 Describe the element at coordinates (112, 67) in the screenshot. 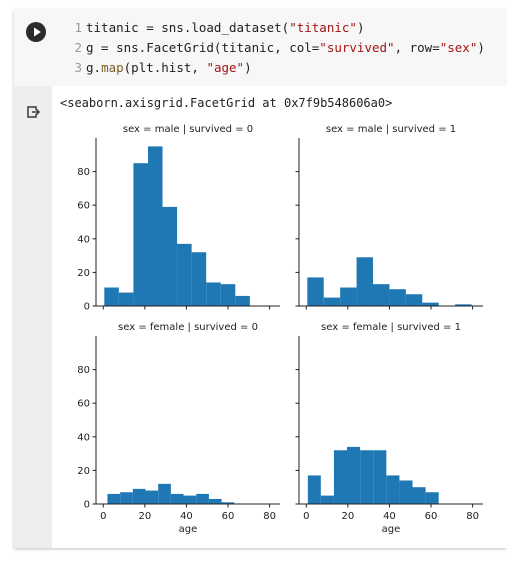

I see `code-token: map` at that location.